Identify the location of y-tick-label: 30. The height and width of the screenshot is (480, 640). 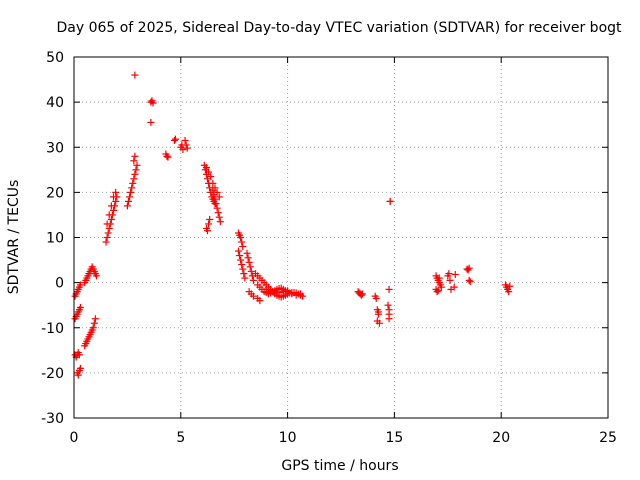
(55, 148).